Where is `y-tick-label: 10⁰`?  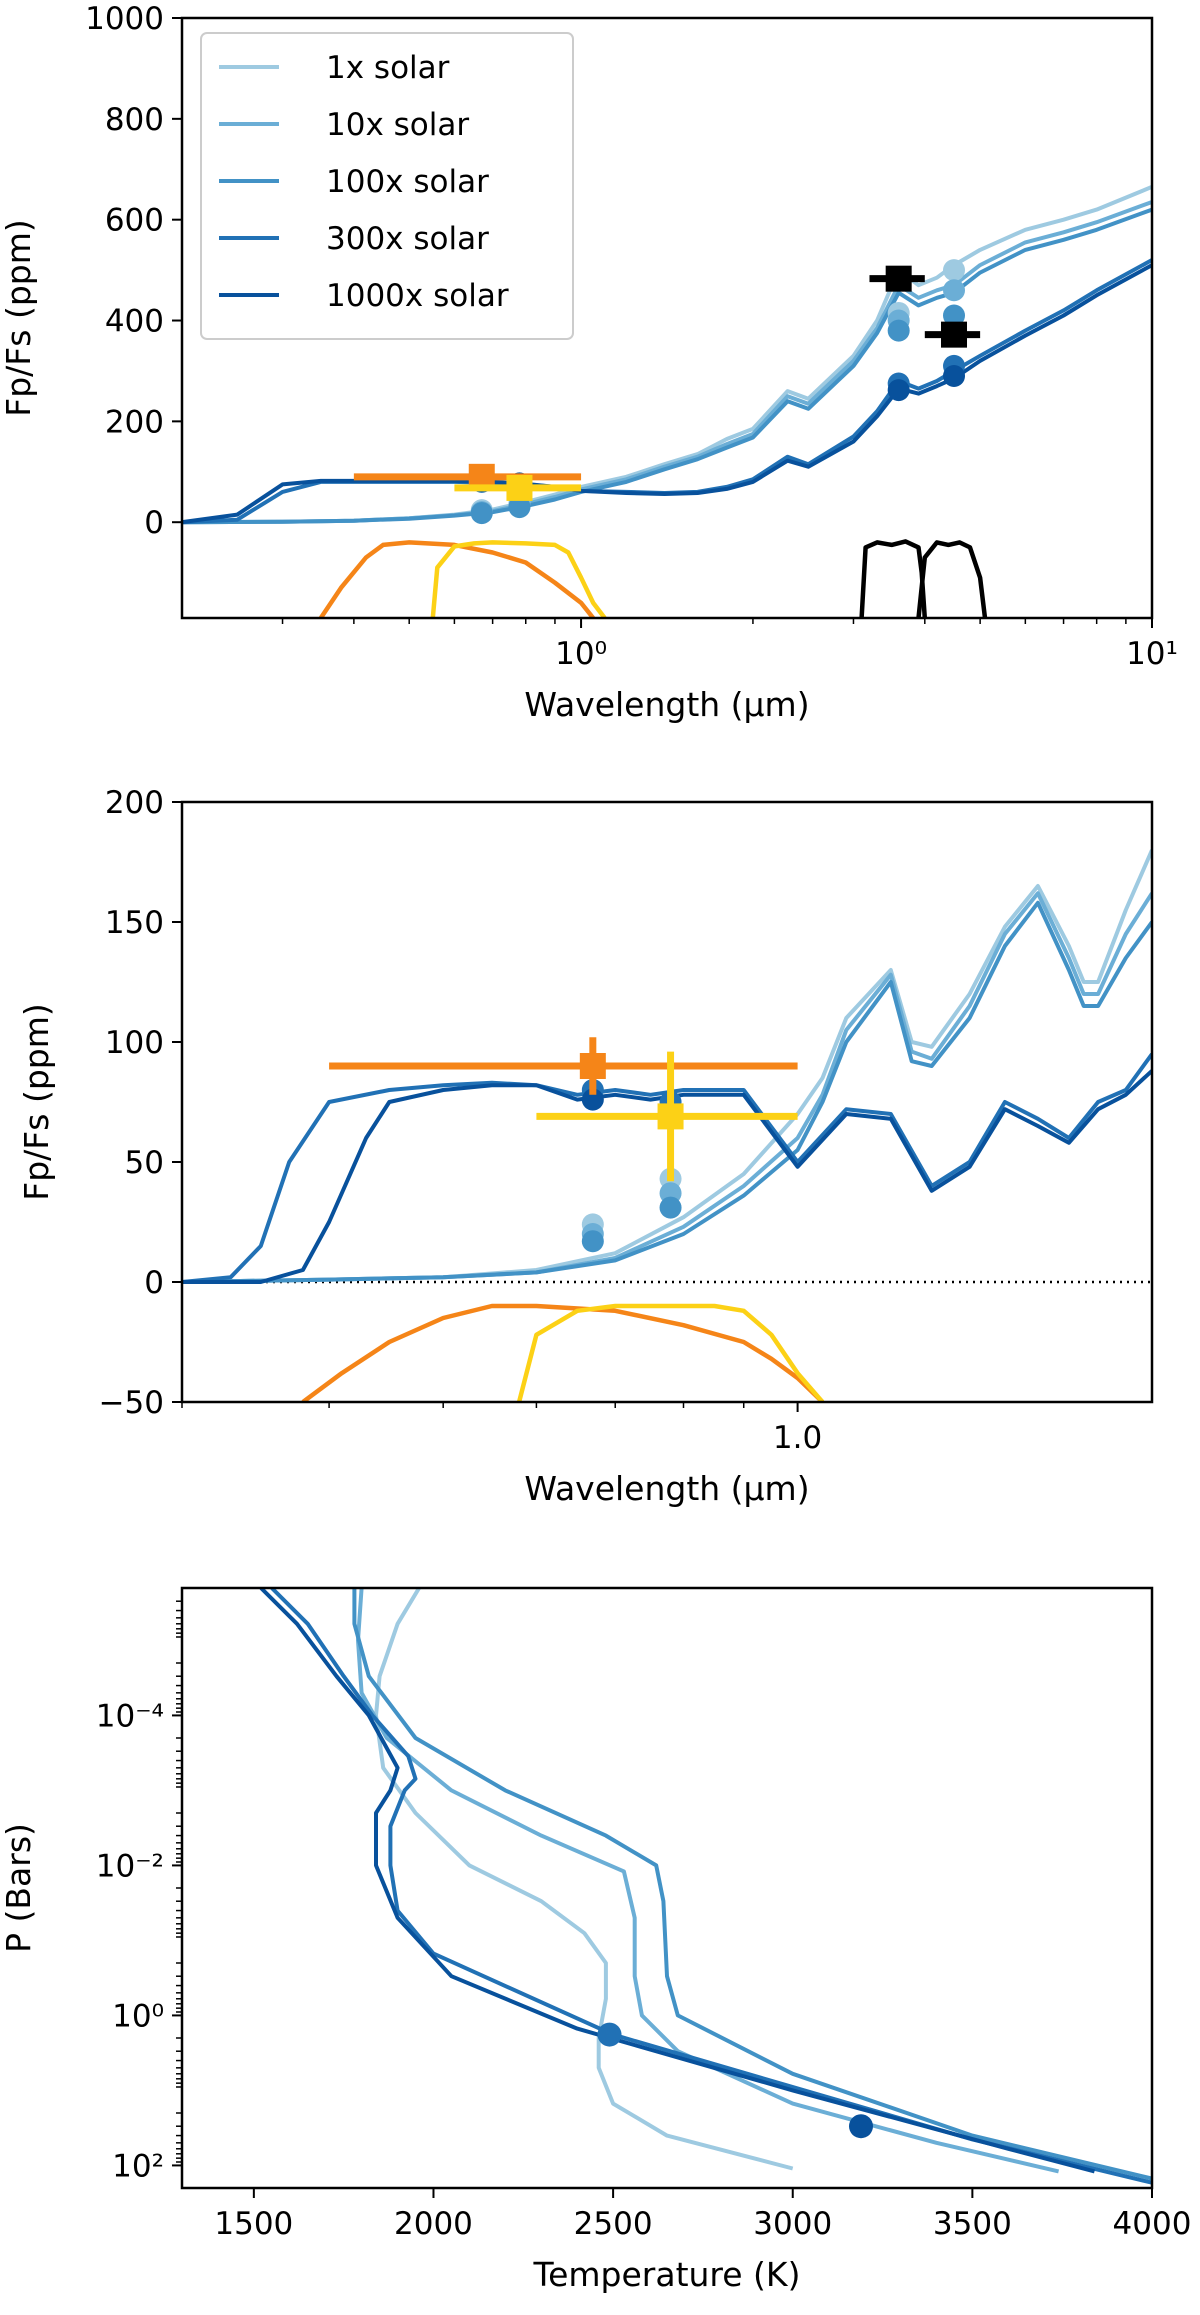
y-tick-label: 10⁰ is located at coordinates (138, 2016).